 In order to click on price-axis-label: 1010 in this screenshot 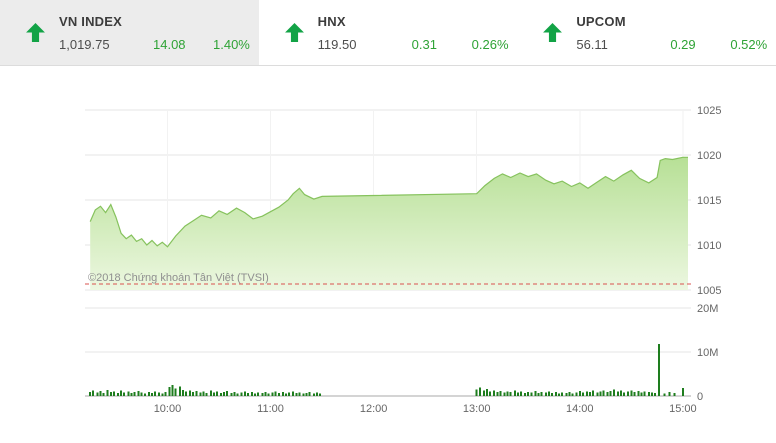, I will do `click(709, 246)`.